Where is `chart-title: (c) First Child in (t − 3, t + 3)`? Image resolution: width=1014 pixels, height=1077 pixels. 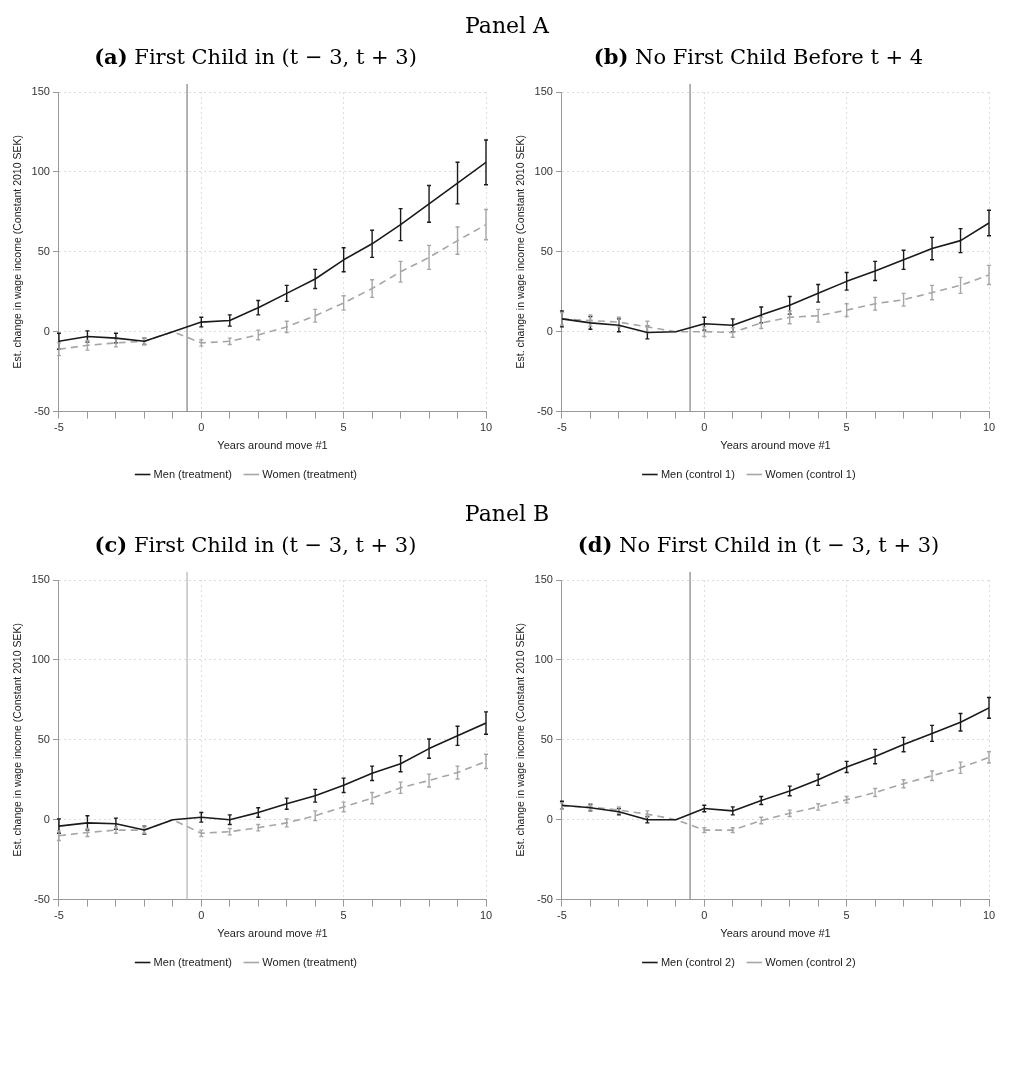
chart-title: (c) First Child in (t − 3, t + 3) is located at coordinates (255, 545).